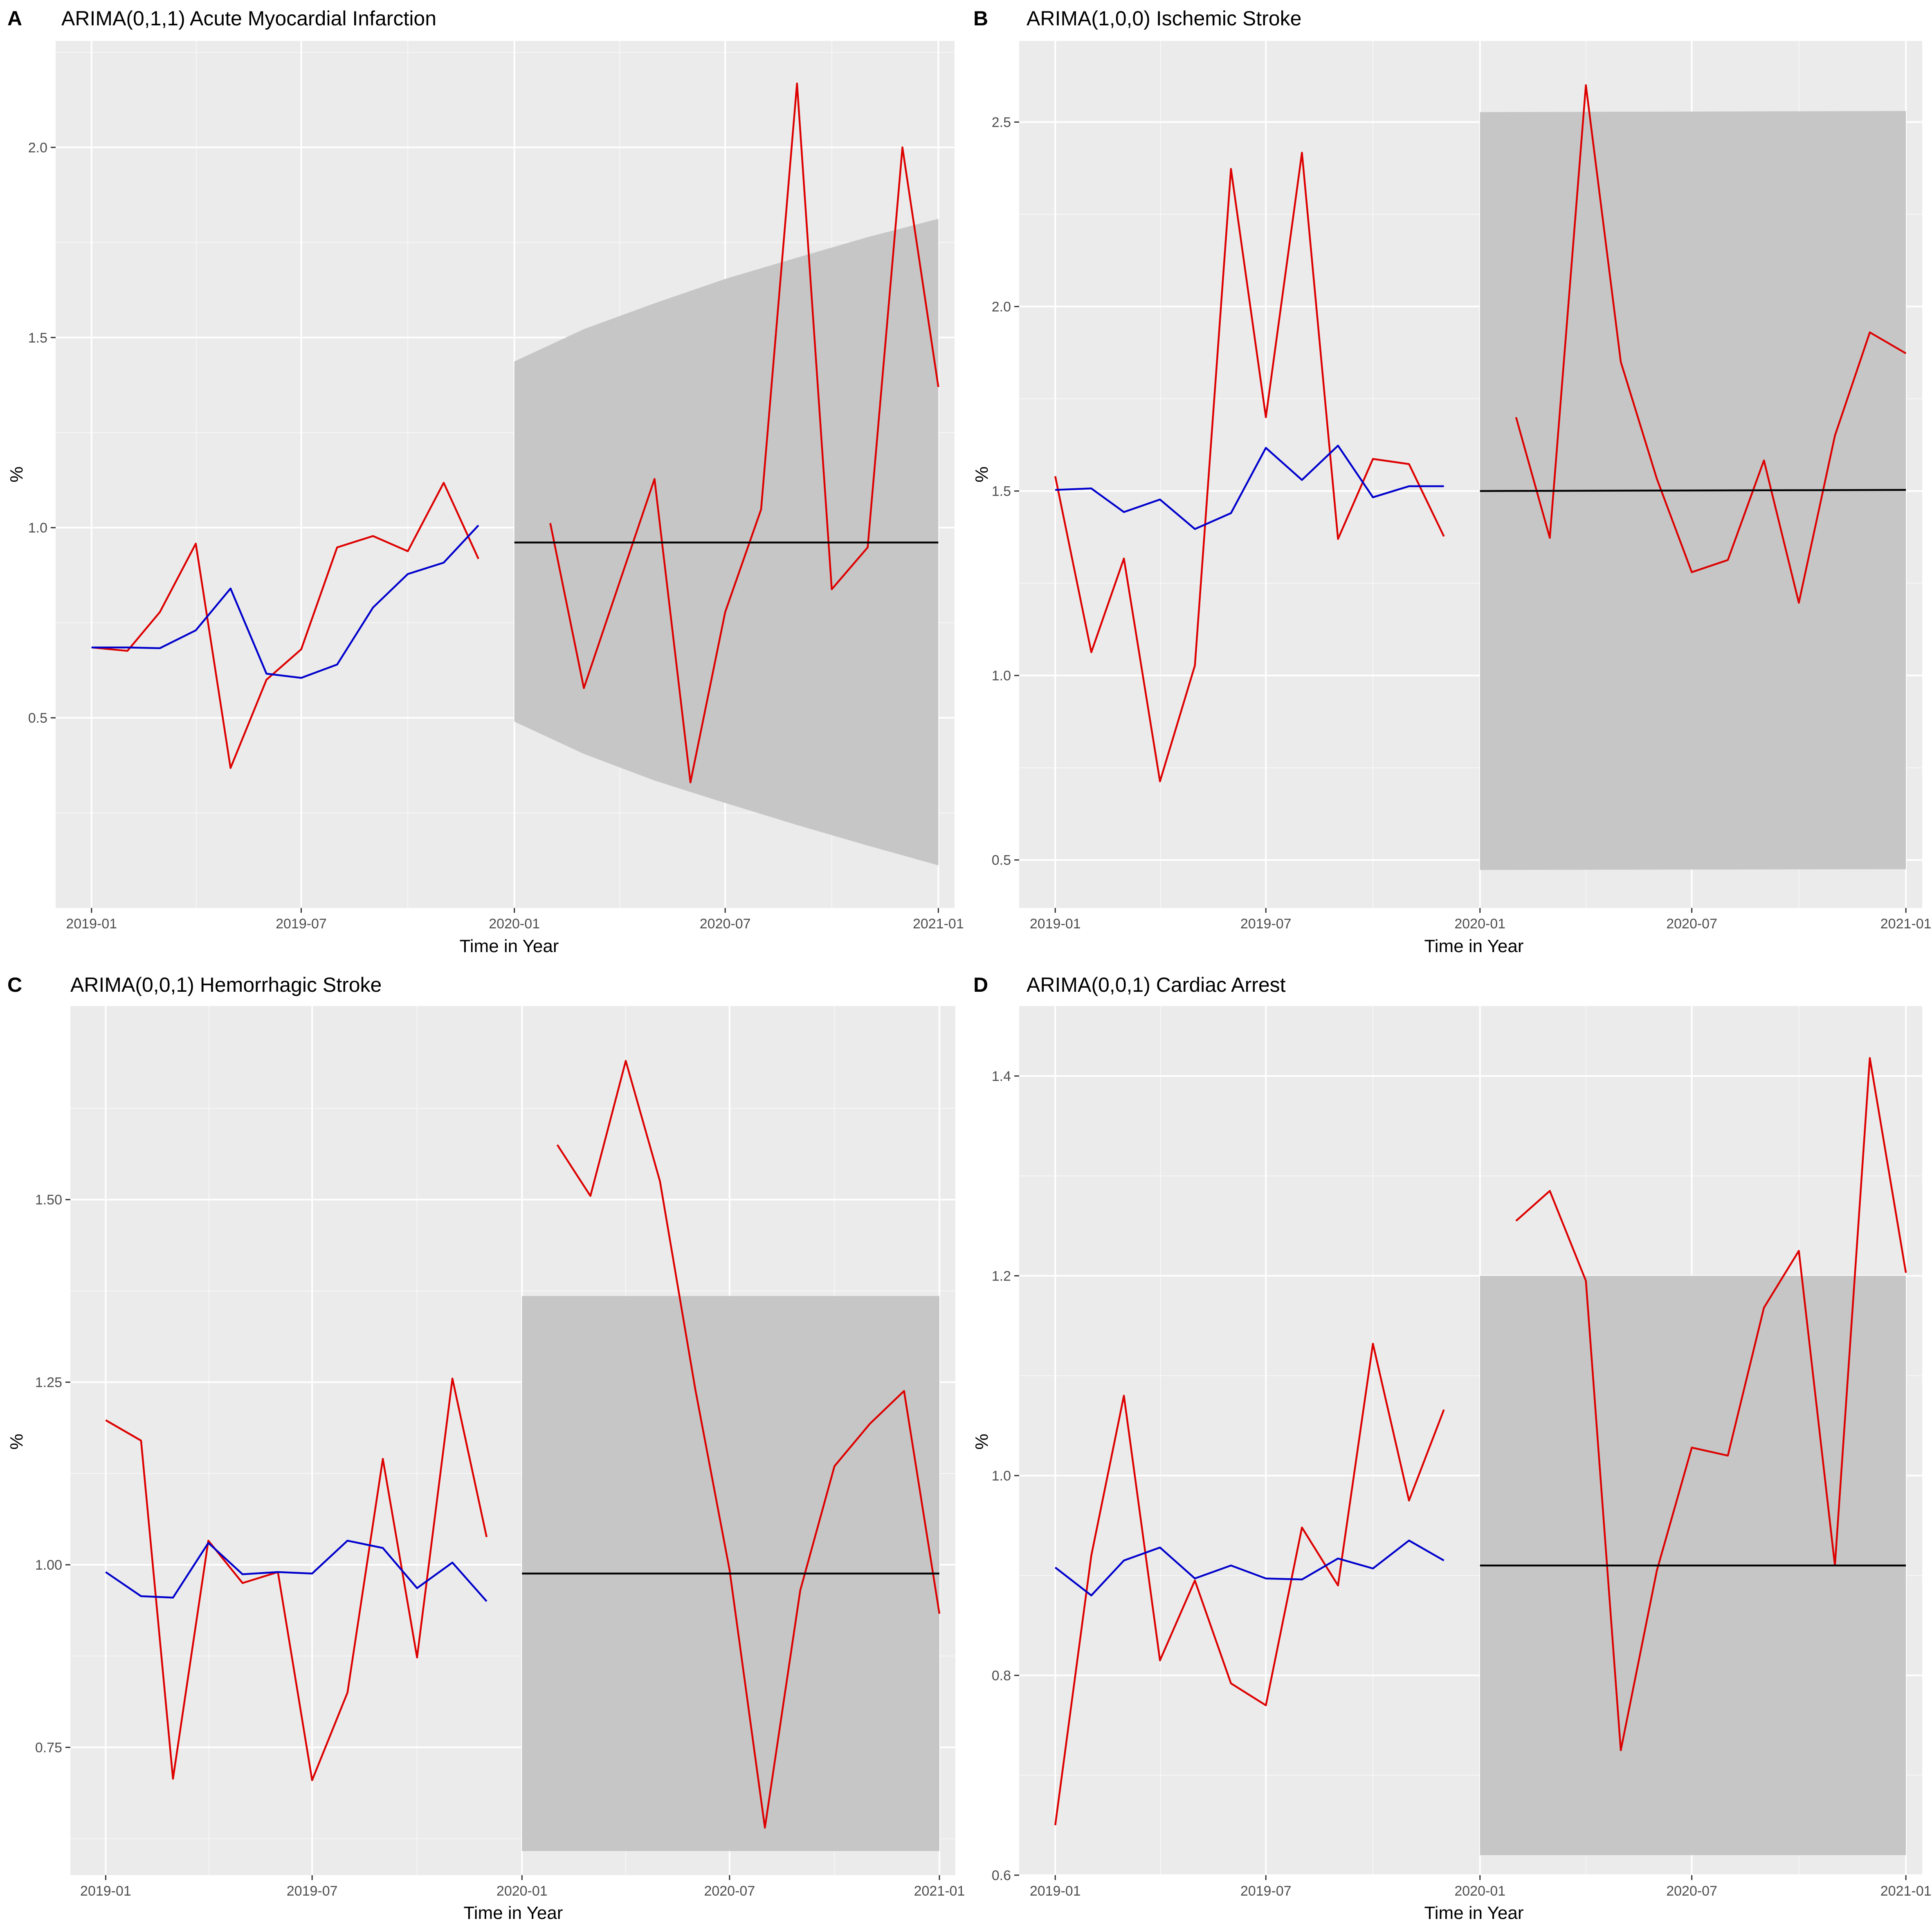 The height and width of the screenshot is (1932, 1932). What do you see at coordinates (49, 1383) in the screenshot?
I see `y-tick-label-1-25: 1.25` at bounding box center [49, 1383].